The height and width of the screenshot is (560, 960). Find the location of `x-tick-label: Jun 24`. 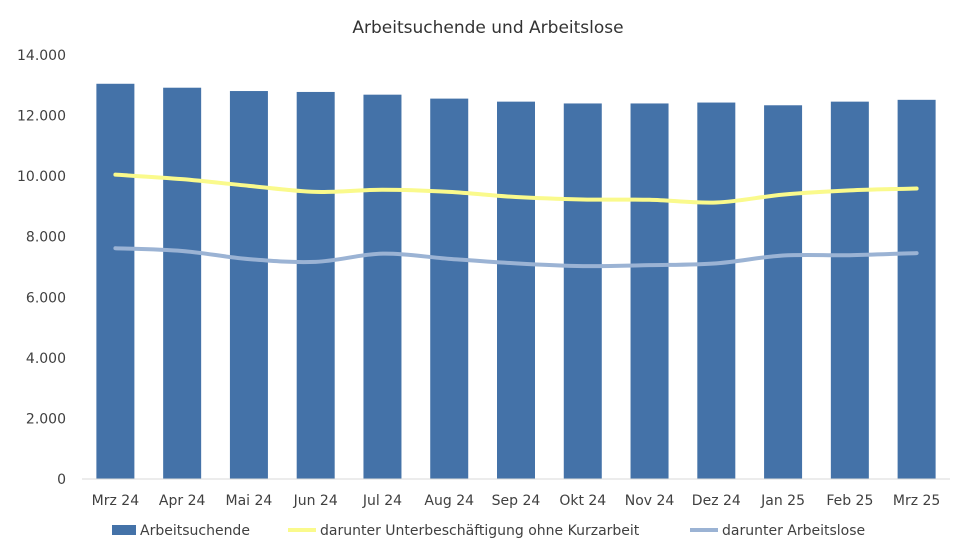

x-tick-label: Jun 24 is located at coordinates (315, 501).